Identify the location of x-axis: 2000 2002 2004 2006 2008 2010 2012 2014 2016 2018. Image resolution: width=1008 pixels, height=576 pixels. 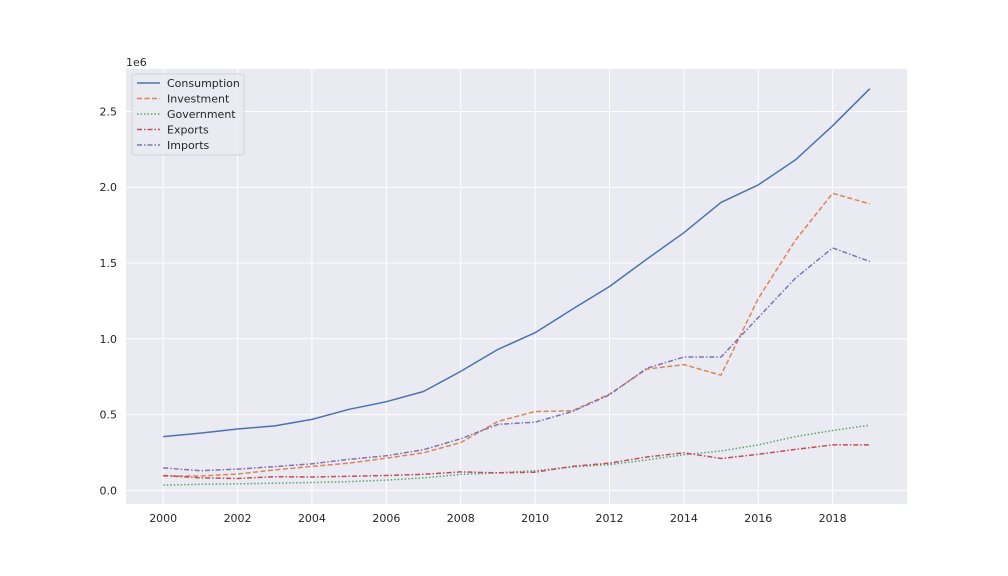
(497, 518).